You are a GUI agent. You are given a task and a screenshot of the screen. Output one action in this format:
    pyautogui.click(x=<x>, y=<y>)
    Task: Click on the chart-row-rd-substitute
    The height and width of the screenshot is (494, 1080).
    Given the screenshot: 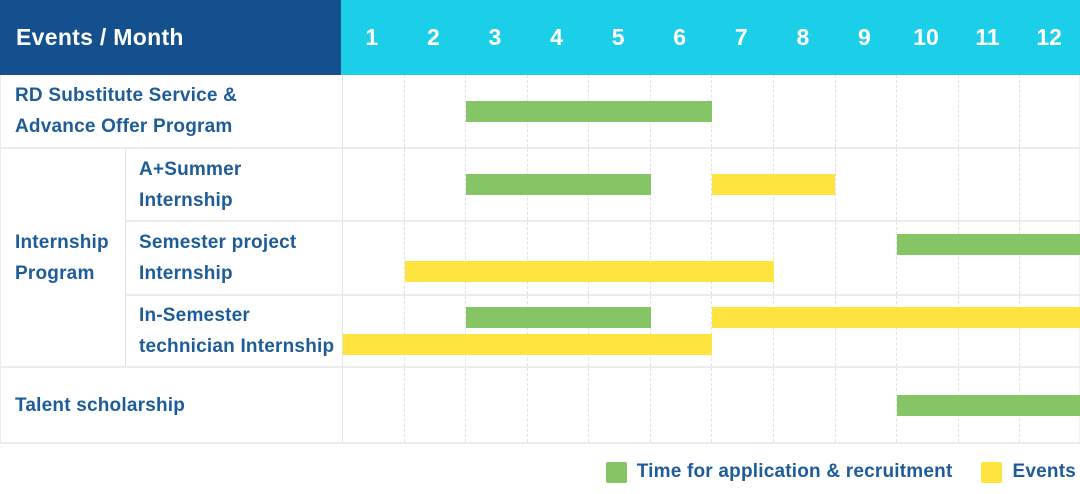 What is the action you would take?
    pyautogui.click(x=711, y=111)
    